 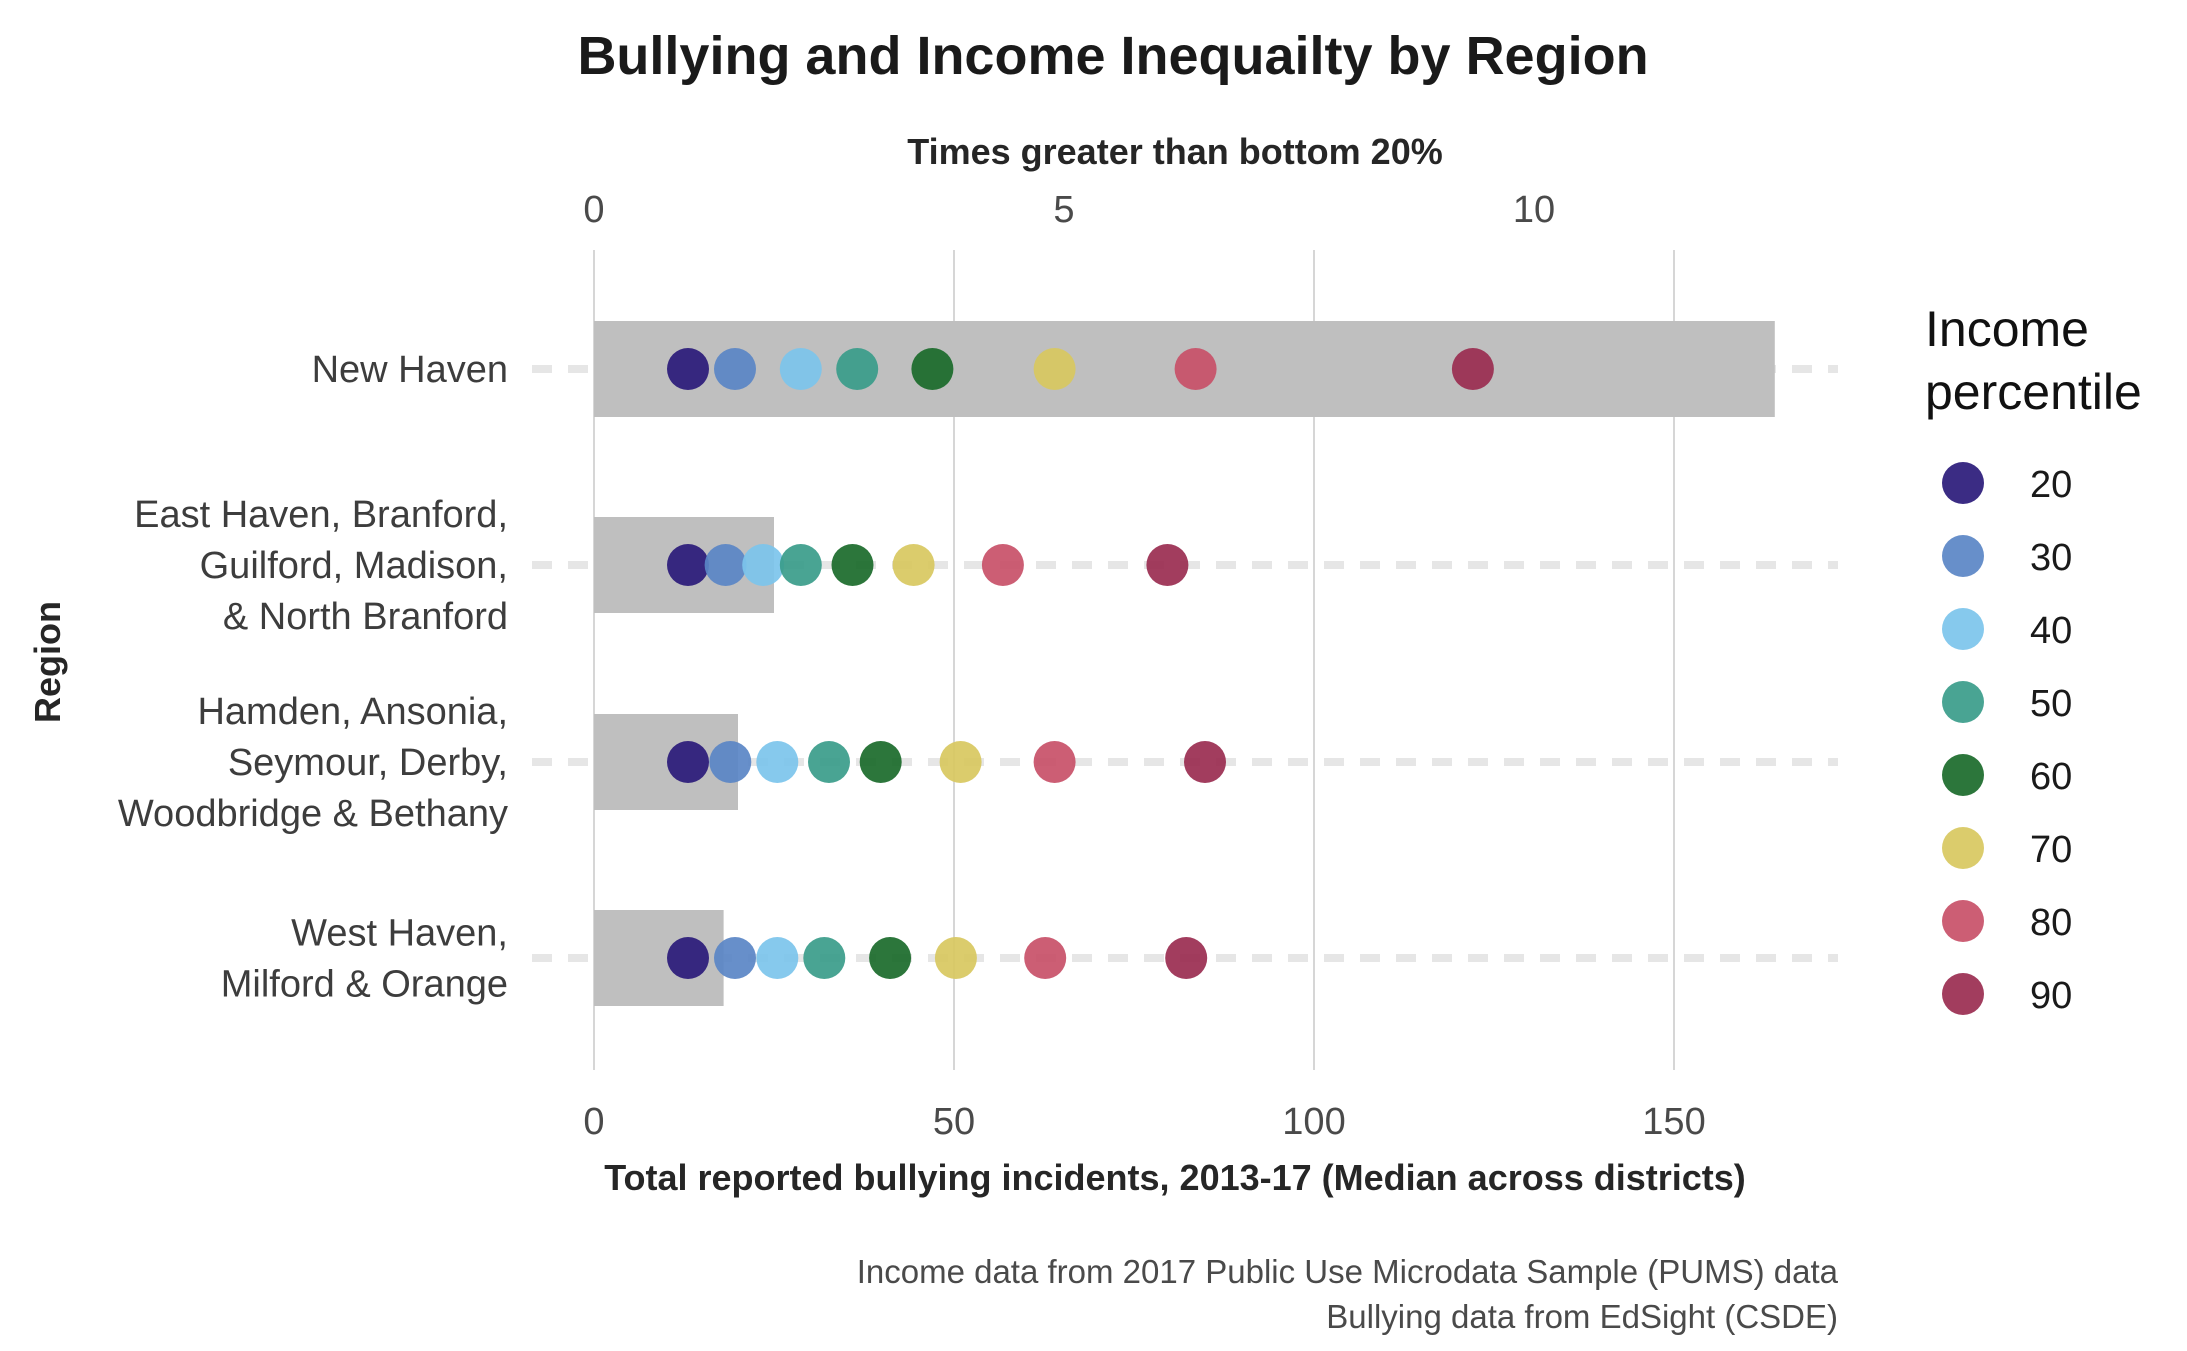 What do you see at coordinates (2051, 996) in the screenshot?
I see `legend-label: 90` at bounding box center [2051, 996].